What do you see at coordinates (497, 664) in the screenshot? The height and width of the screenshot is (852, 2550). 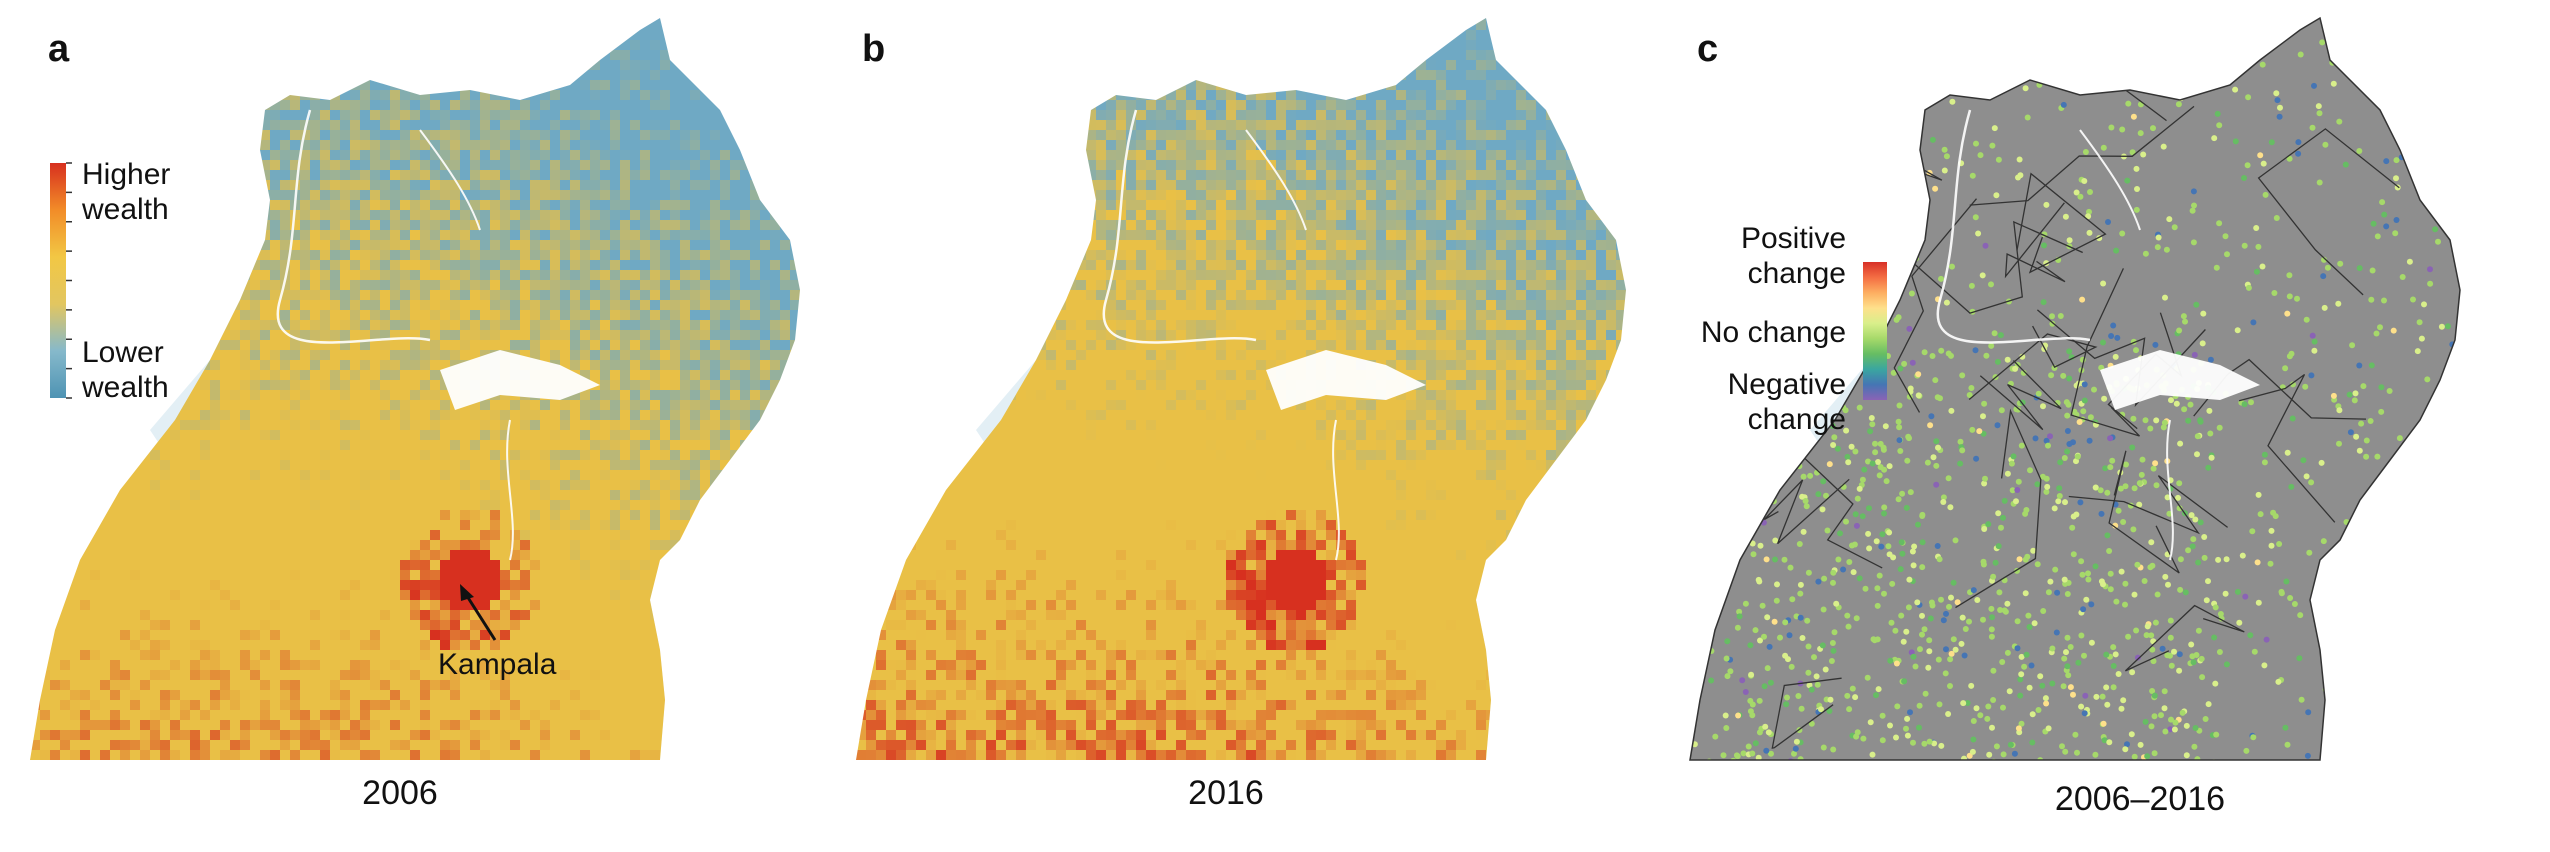 I see `kampala-label: Kampala` at bounding box center [497, 664].